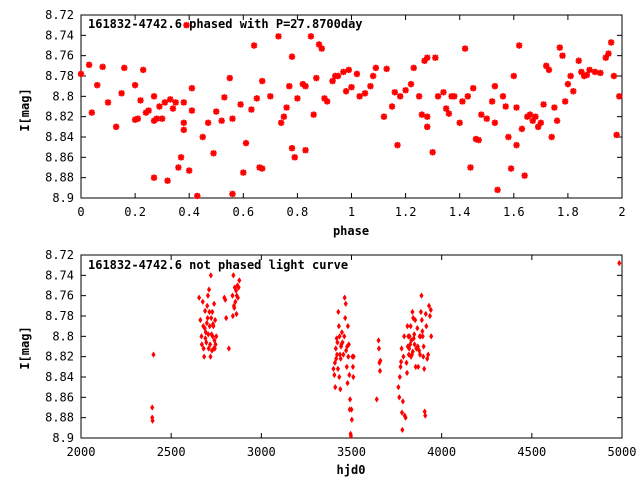  Describe the element at coordinates (189, 212) in the screenshot. I see `phased-x-tick-label: 0.4` at that location.